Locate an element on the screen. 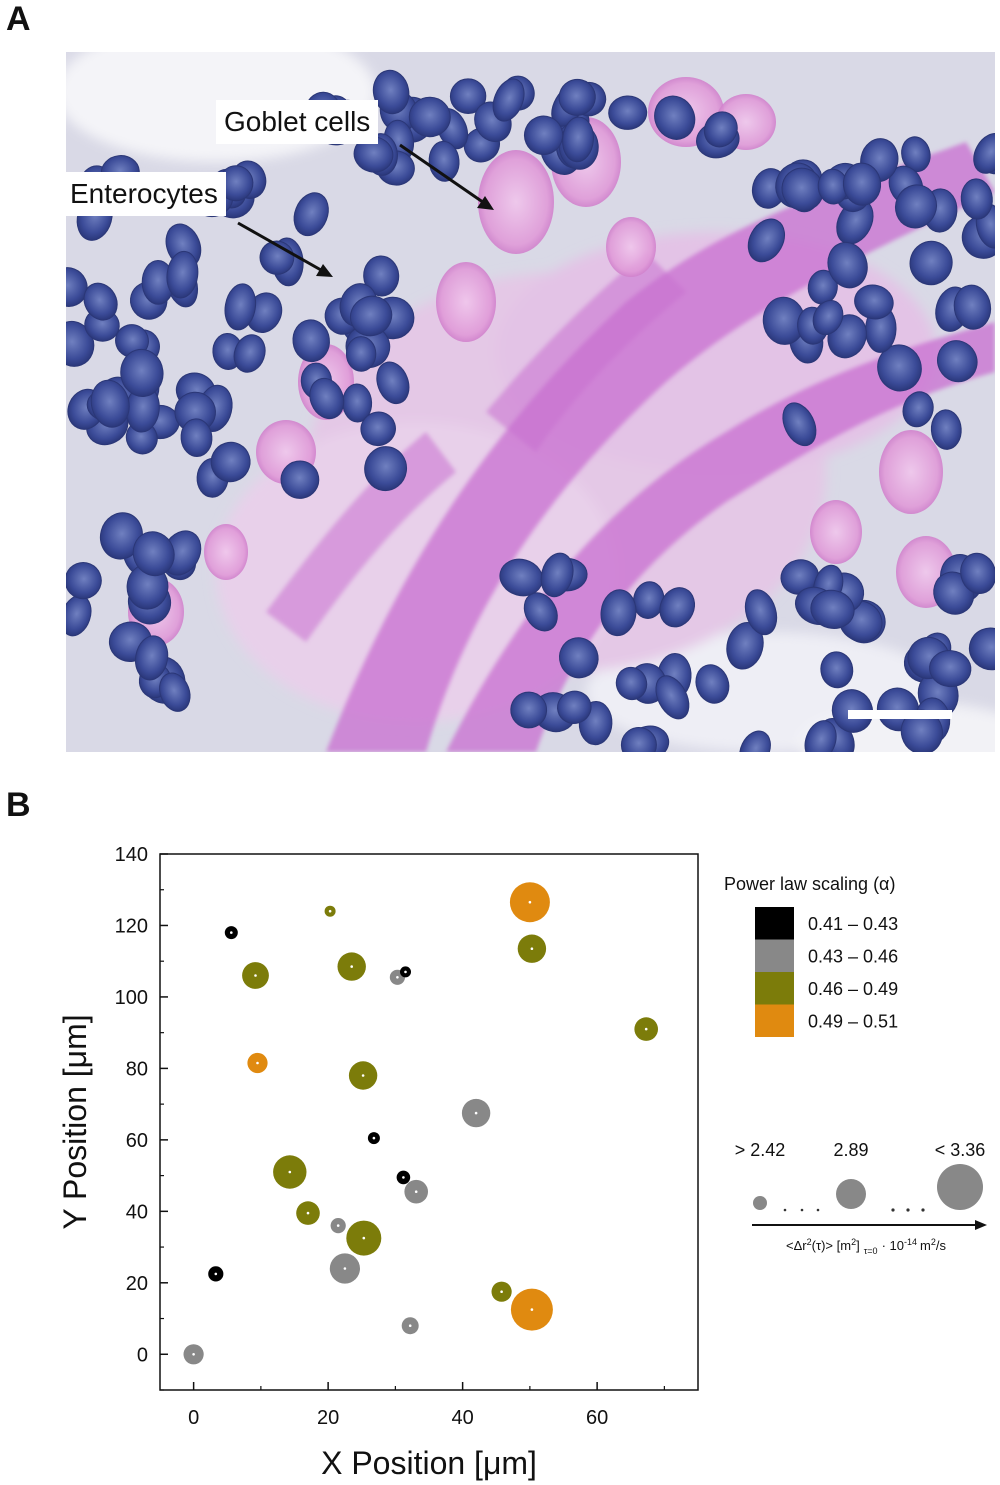 This screenshot has width=1000, height=1485. size-legend-arrow-head is located at coordinates (981, 1225).